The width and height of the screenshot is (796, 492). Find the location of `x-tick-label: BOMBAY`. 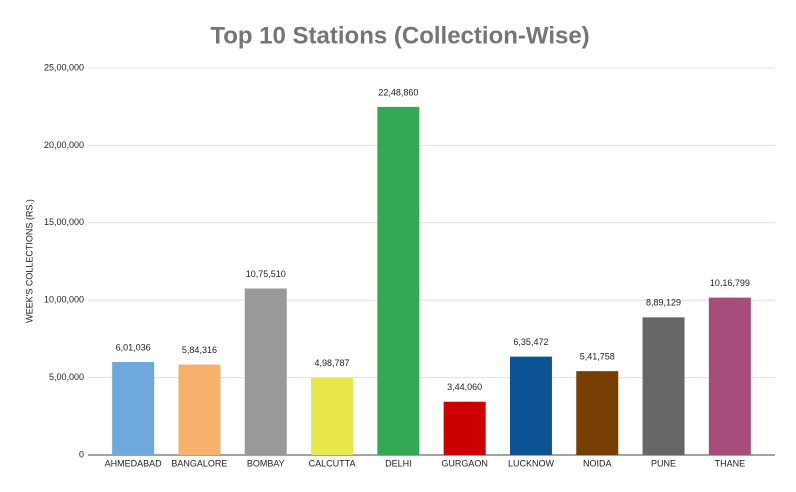

x-tick-label: BOMBAY is located at coordinates (266, 463).